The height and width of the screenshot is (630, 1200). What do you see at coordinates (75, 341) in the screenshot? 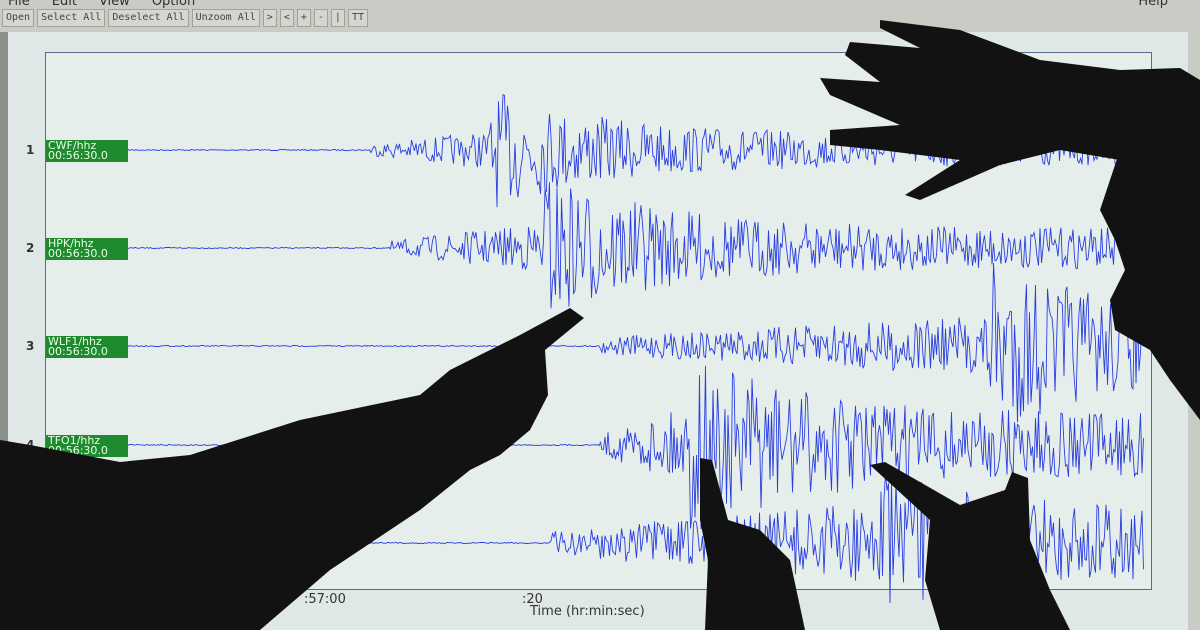
I see `station-name: WLF1/hhz` at bounding box center [75, 341].